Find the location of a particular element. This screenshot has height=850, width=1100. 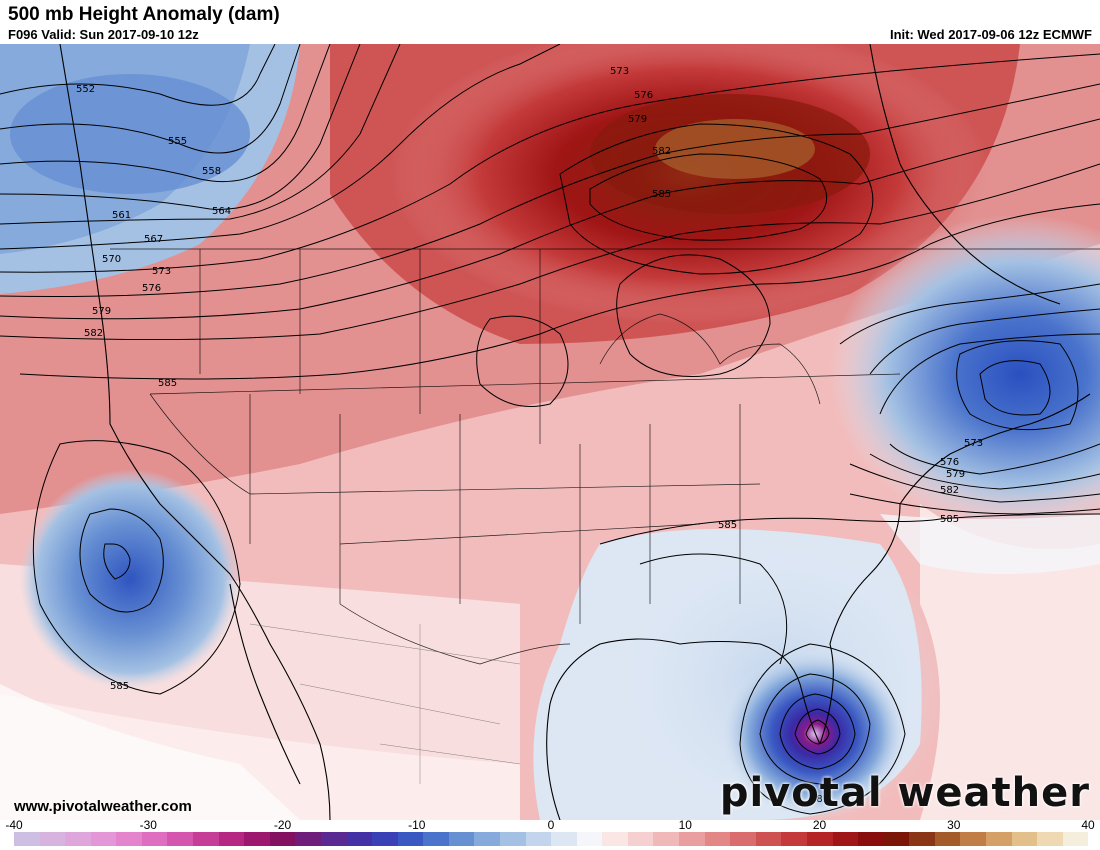

valid-time: F096 Valid: Sun 2017-09-10 12z is located at coordinates (103, 34).